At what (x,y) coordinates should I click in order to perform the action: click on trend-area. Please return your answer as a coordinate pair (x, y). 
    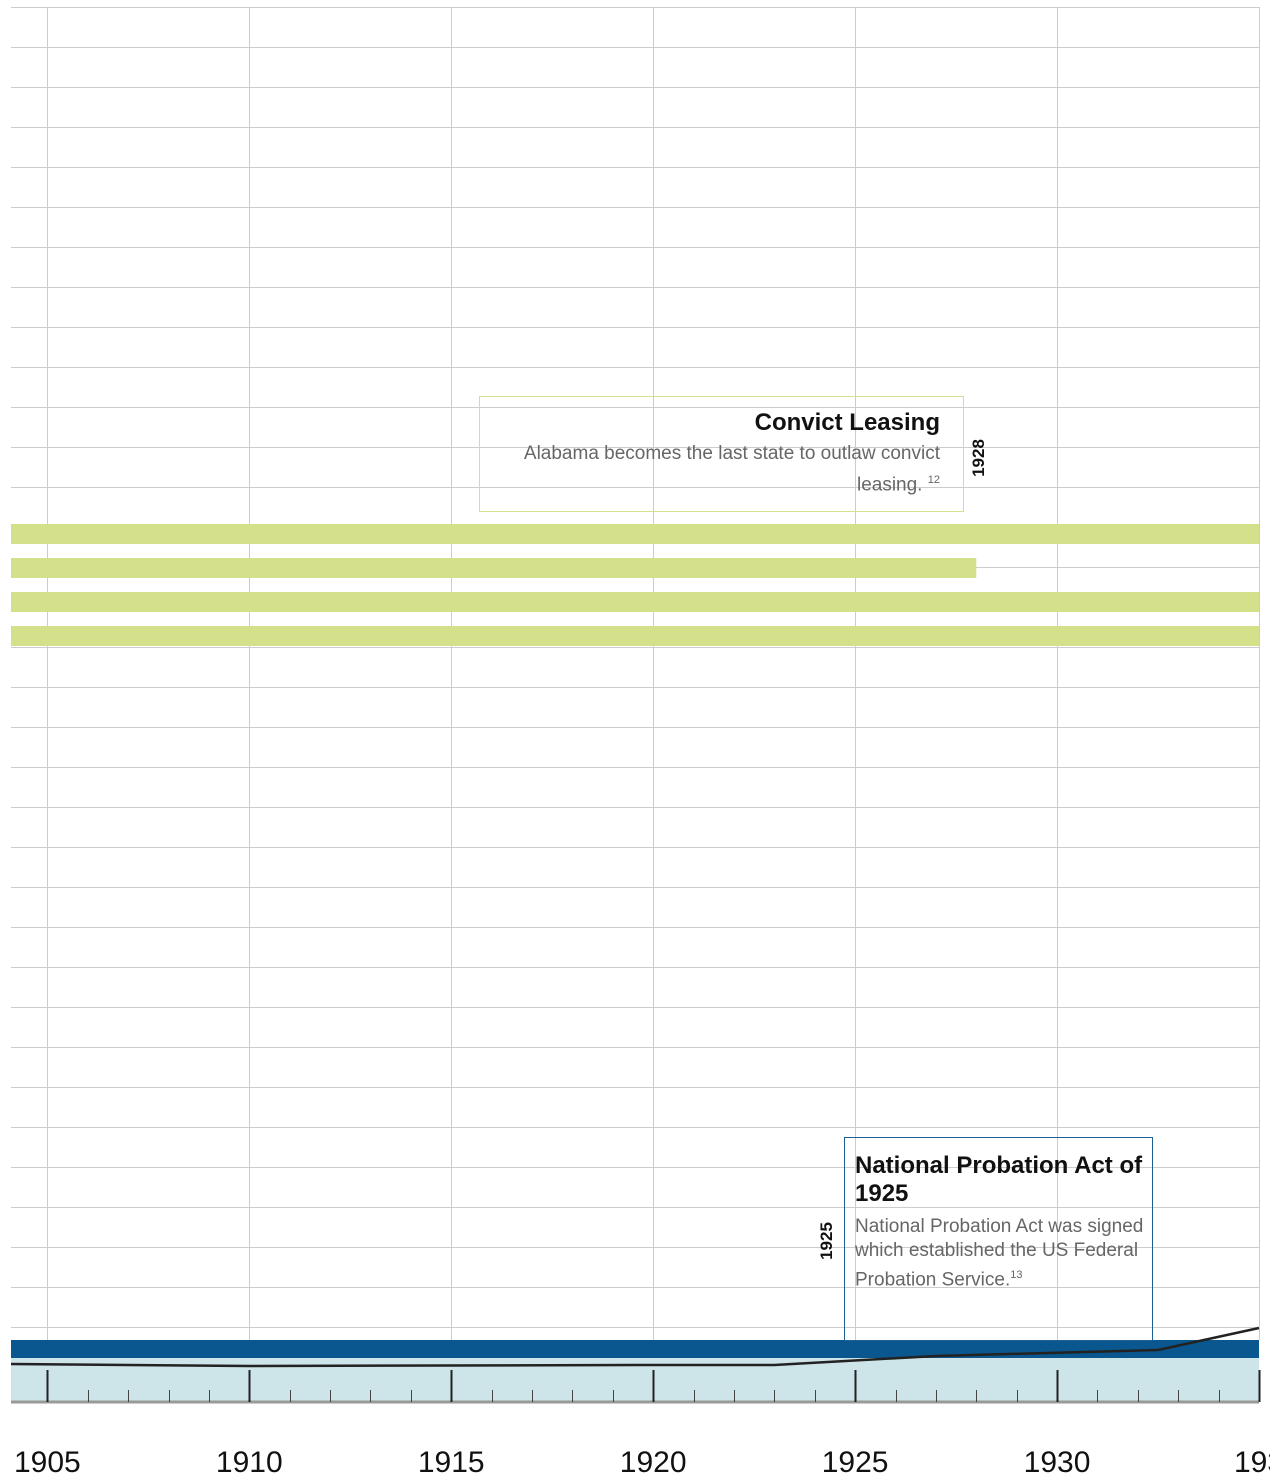
    Looking at the image, I should click on (635, 1364).